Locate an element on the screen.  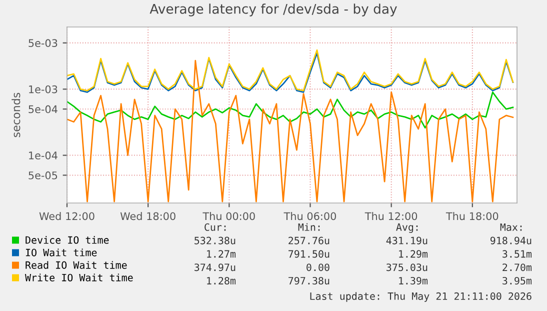
text: 1.28m is located at coordinates (221, 280).